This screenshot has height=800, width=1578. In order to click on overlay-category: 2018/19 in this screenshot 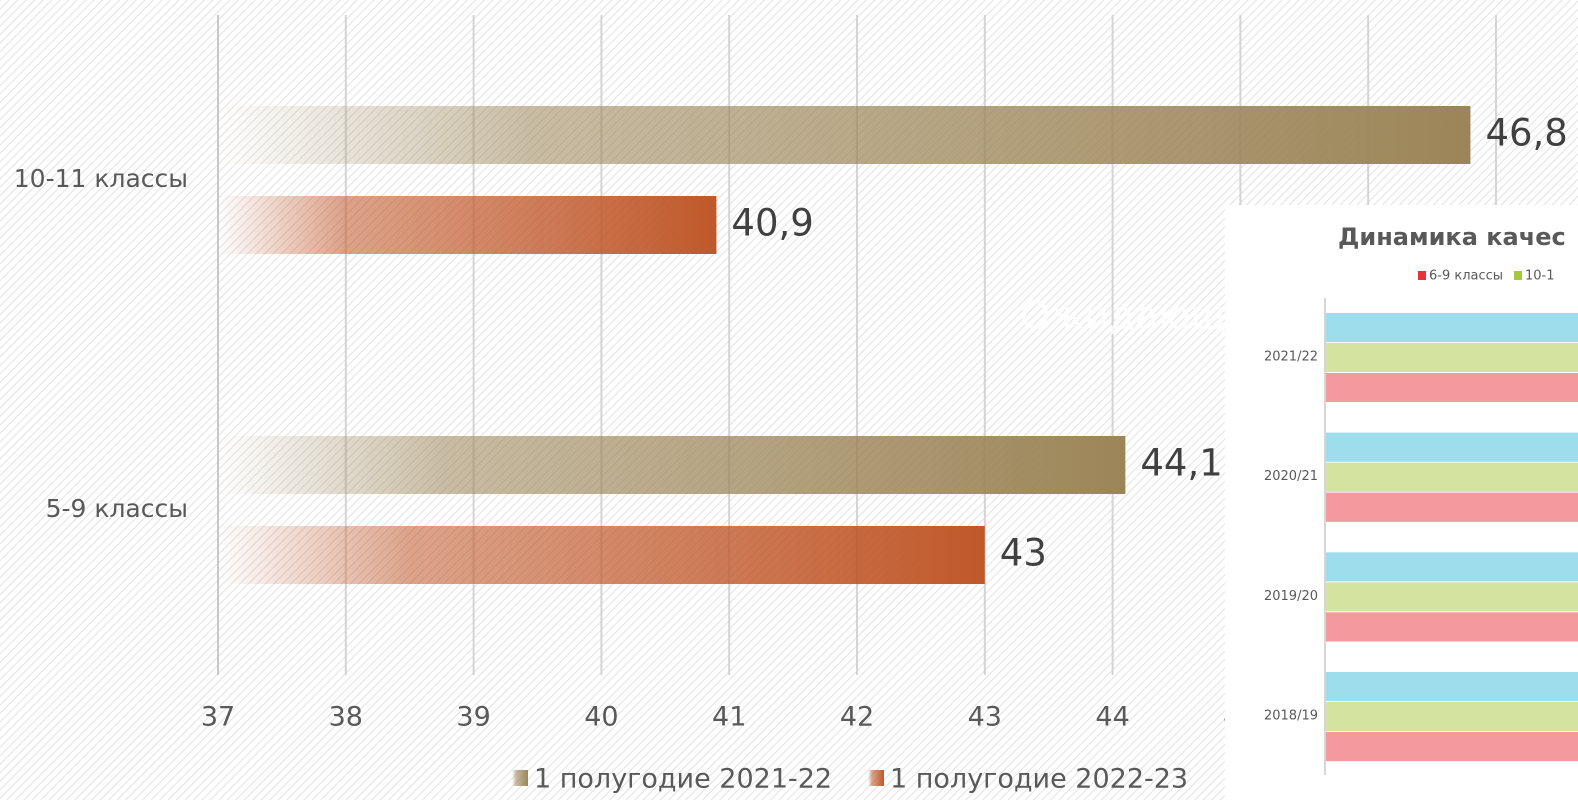, I will do `click(1291, 716)`.